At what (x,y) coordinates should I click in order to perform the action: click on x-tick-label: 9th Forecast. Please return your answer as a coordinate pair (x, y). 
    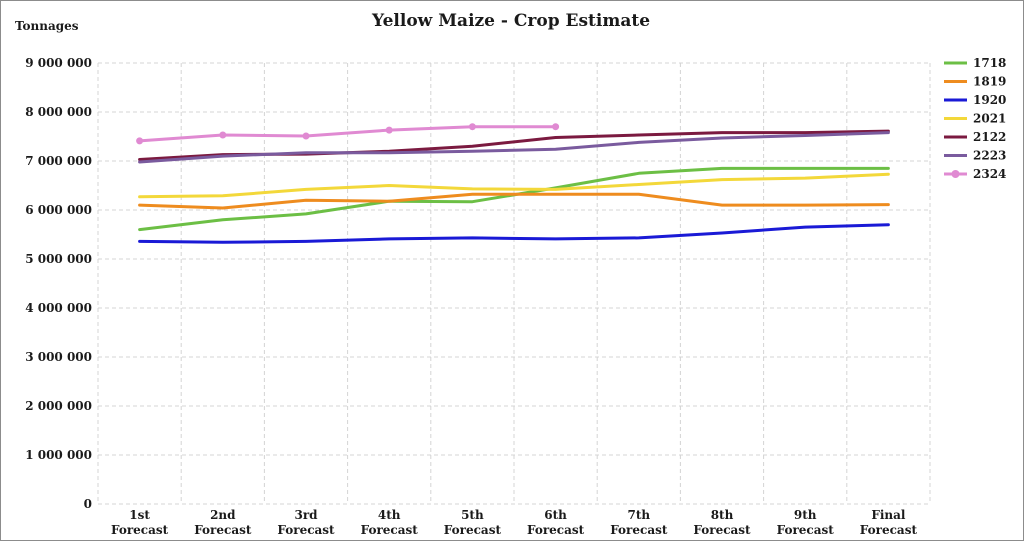
    Looking at the image, I should click on (806, 522).